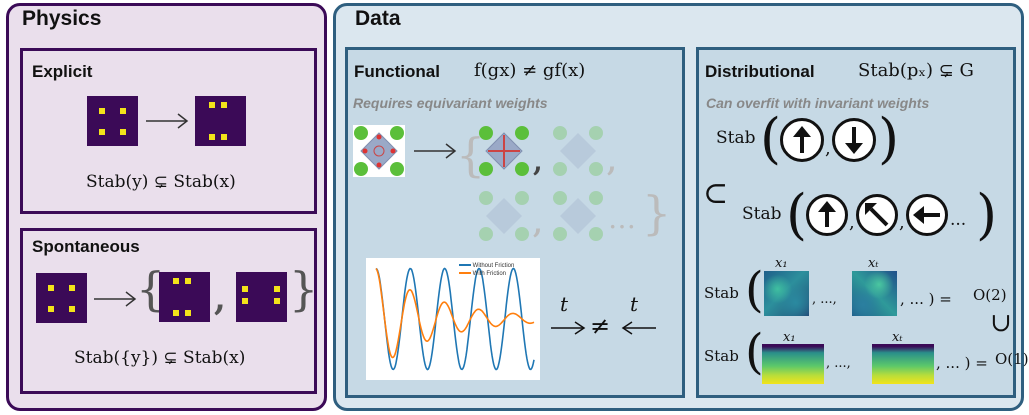 This screenshot has width=1029, height=415. What do you see at coordinates (754, 352) in the screenshot?
I see `paren-open-4: (` at bounding box center [754, 352].